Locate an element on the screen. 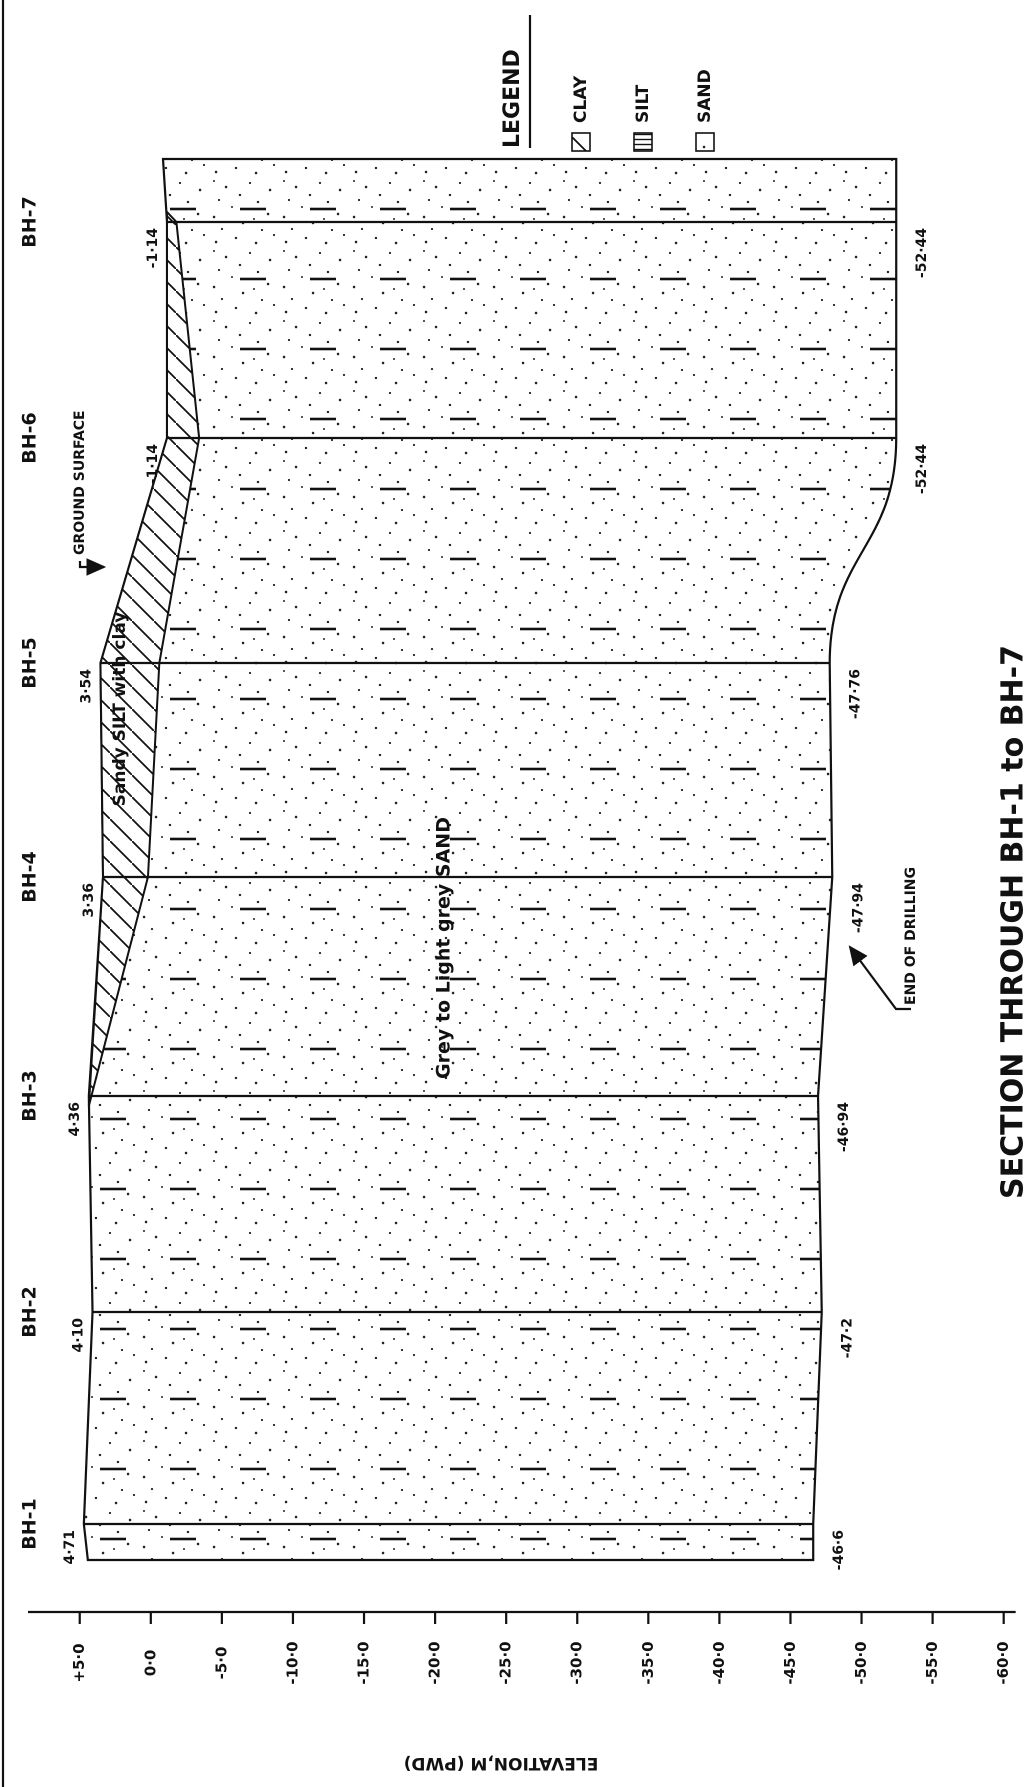  stratum-label: Grey to Light grey SAND is located at coordinates (444, 948).